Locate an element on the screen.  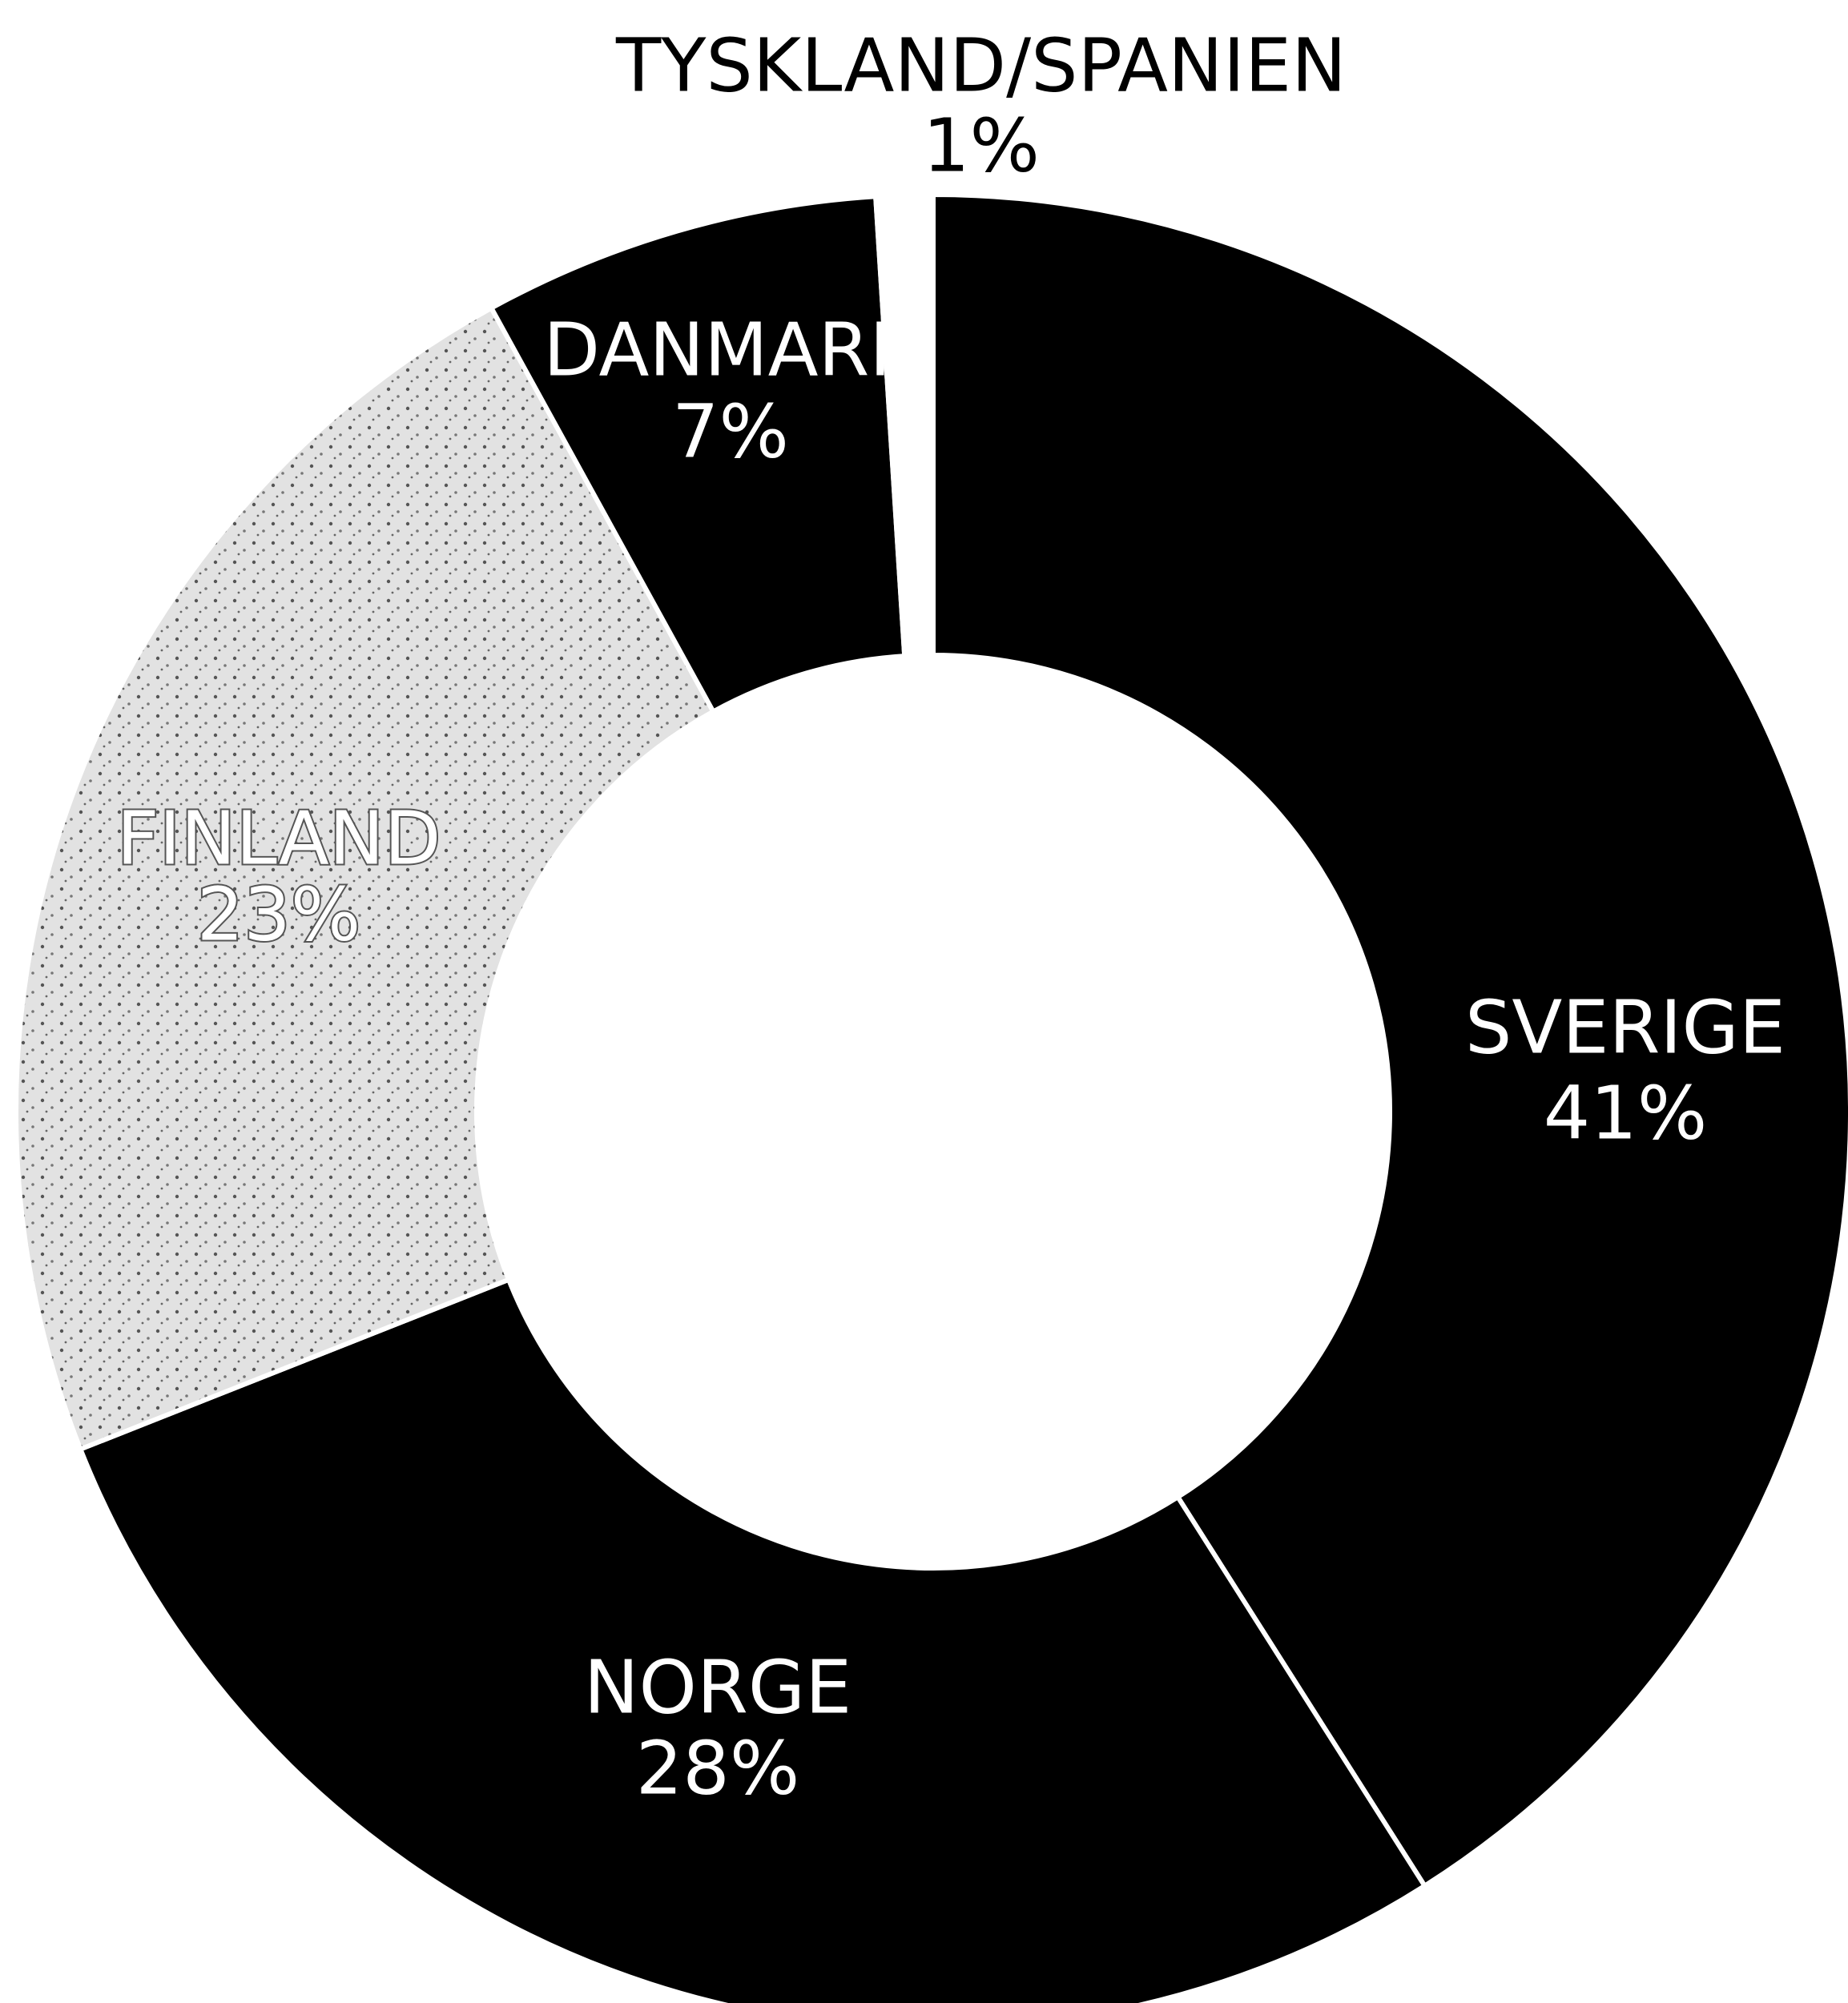
segment-name: SVERIGE is located at coordinates (1625, 1027).